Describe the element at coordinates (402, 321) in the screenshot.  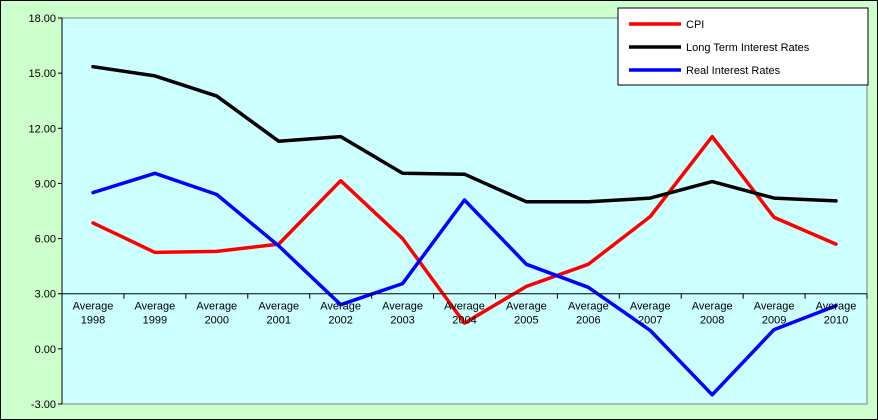
I see `x-tick-label: 2003` at that location.